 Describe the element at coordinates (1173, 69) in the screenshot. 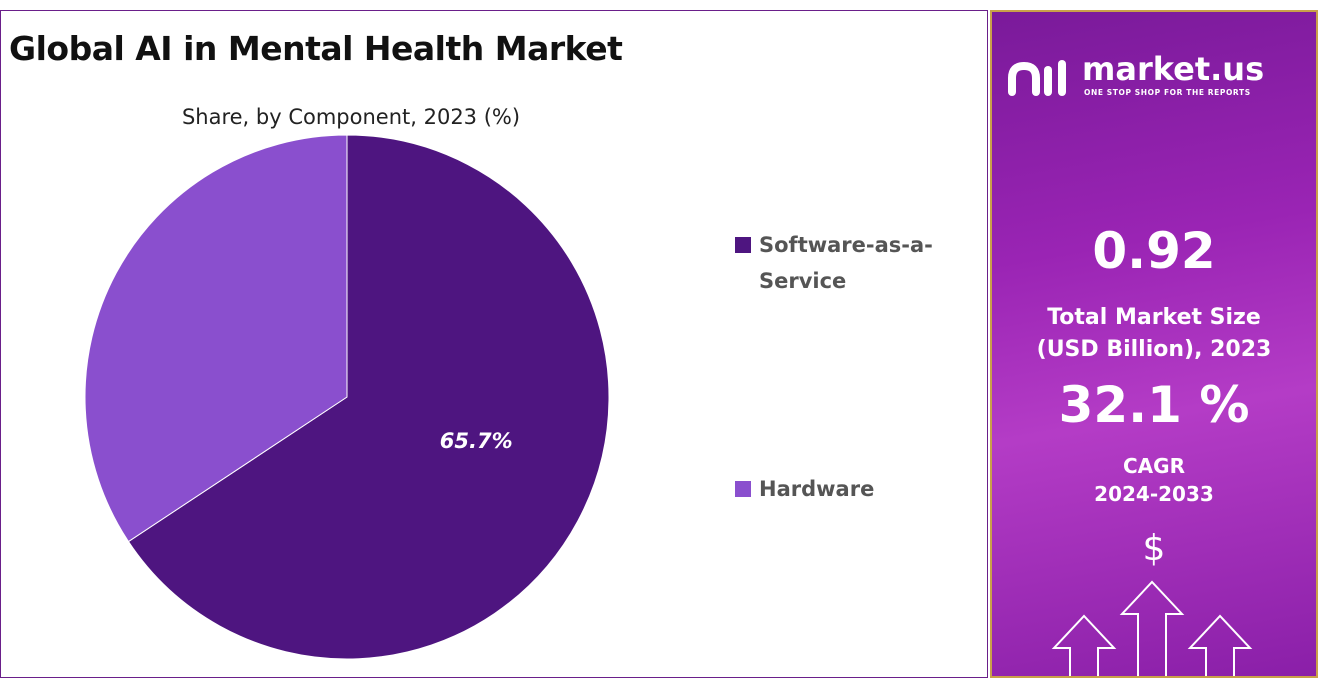

I see `brand-name: market.us` at that location.